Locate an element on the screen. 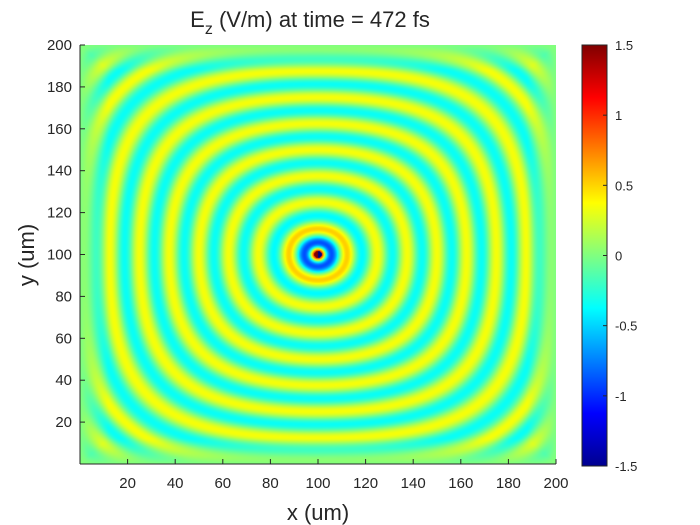  x-tick-label: 80 is located at coordinates (270, 483).